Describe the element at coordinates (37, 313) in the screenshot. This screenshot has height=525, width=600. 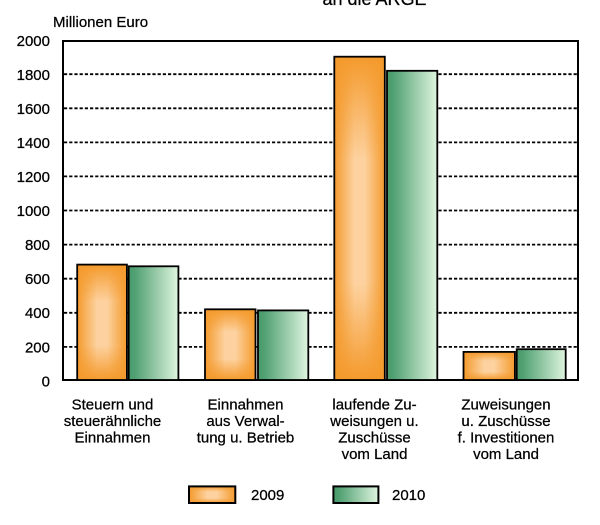
I see `svg-text: 400` at that location.